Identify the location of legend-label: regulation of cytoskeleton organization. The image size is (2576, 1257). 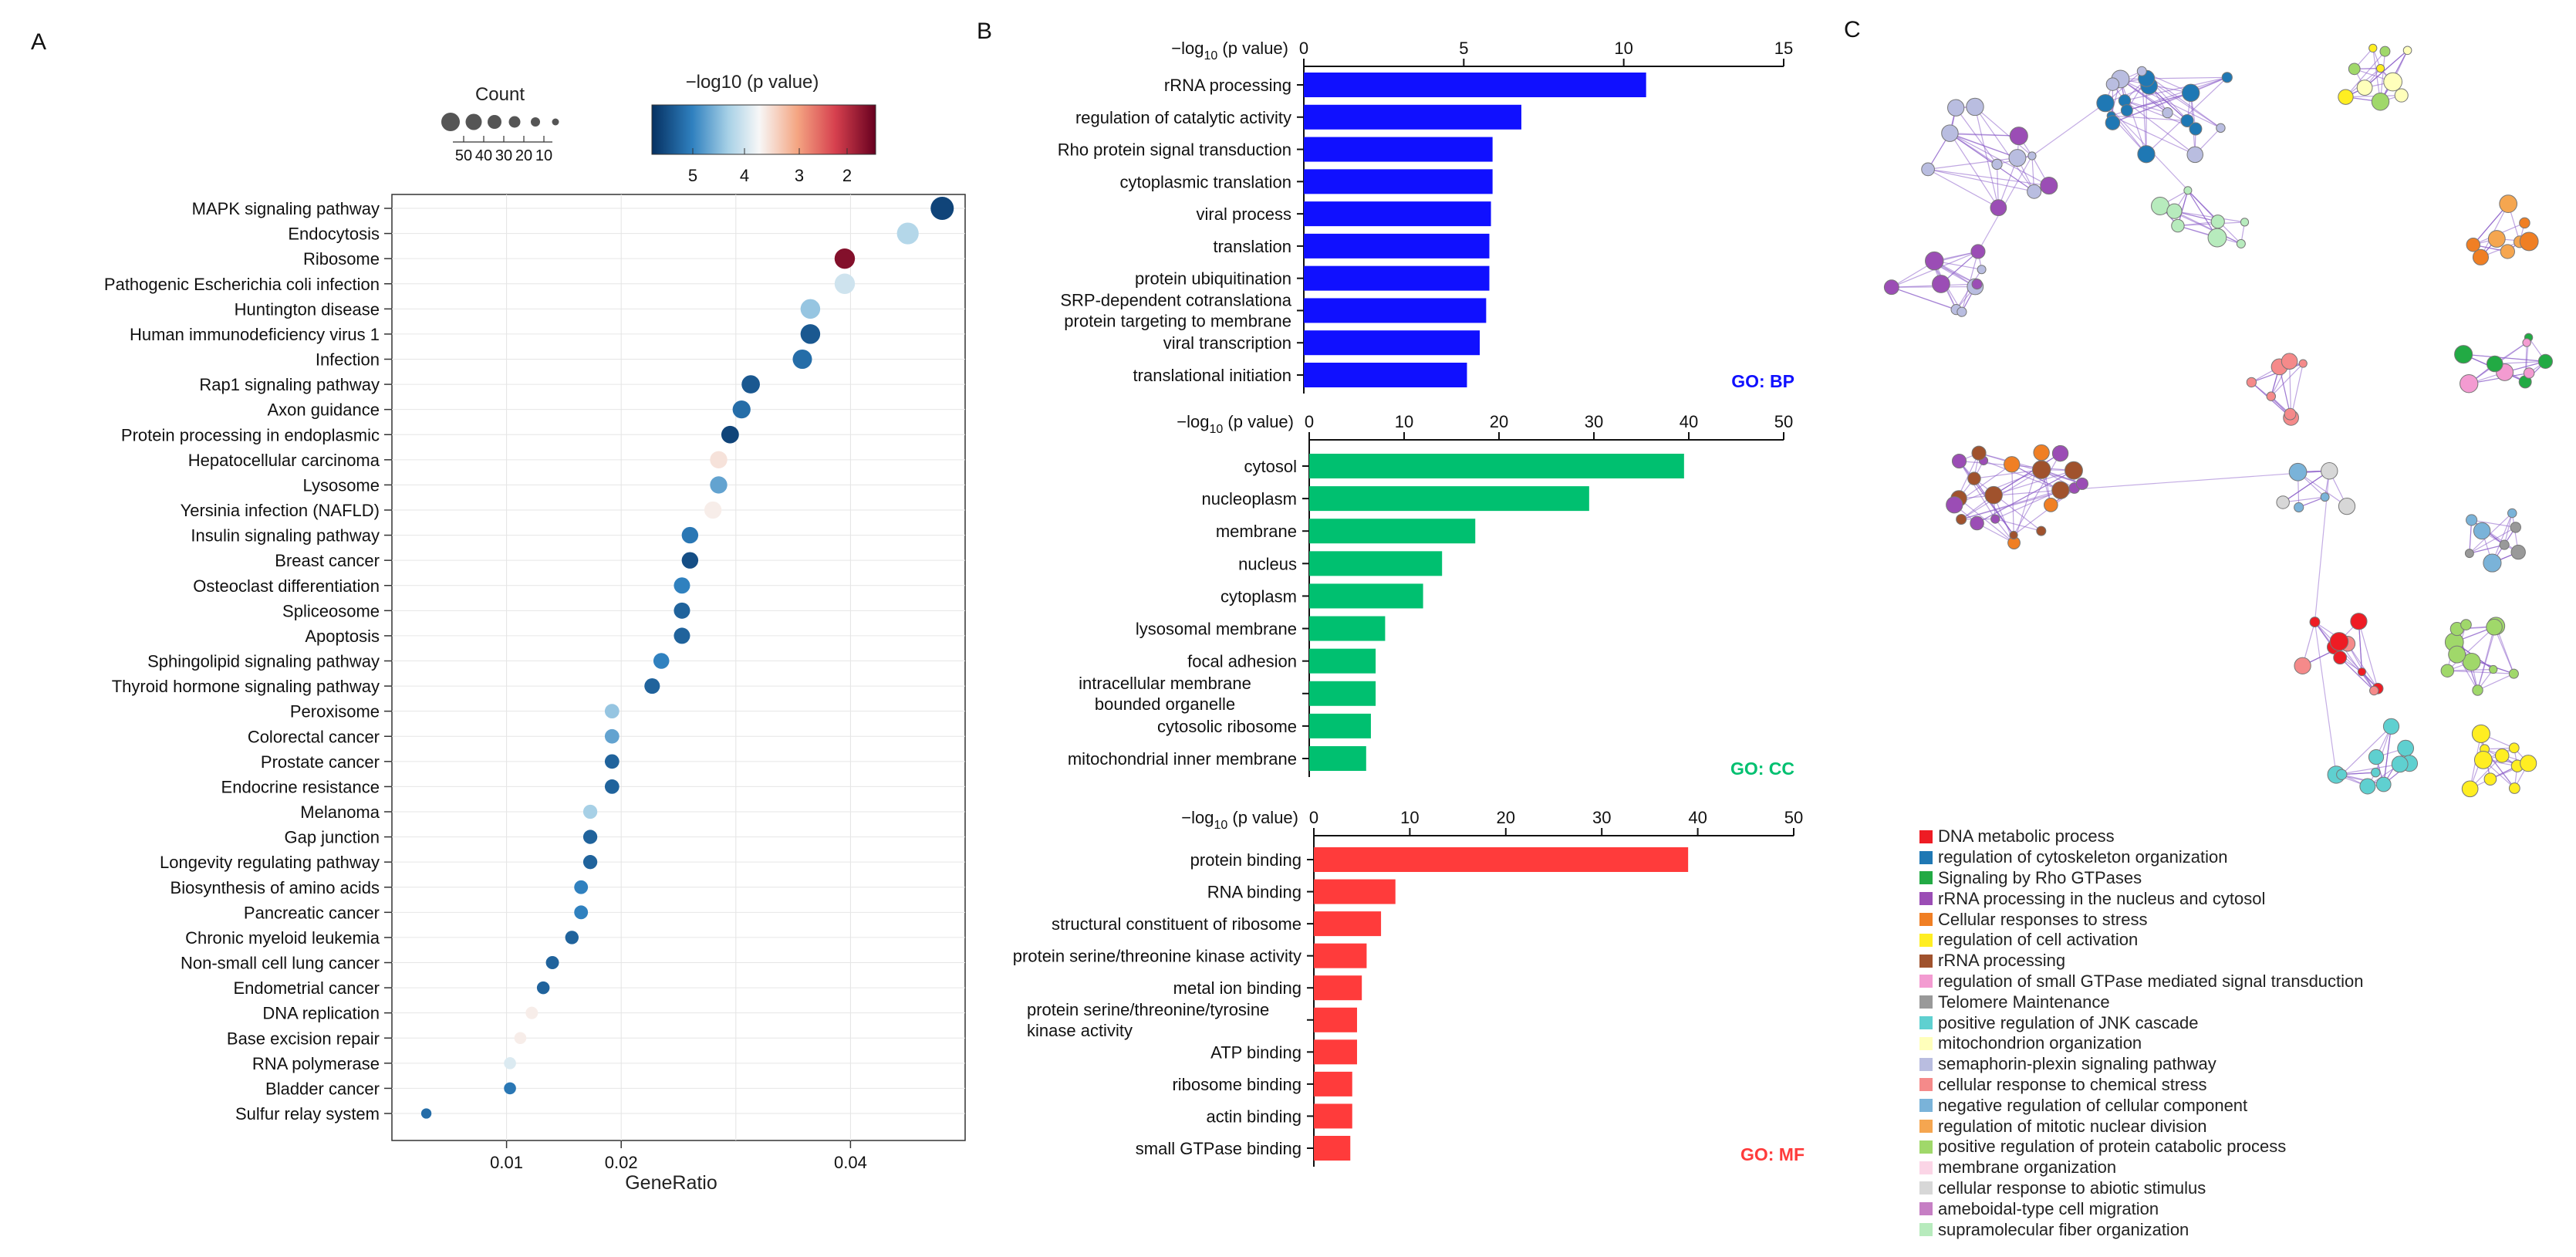
(2083, 857).